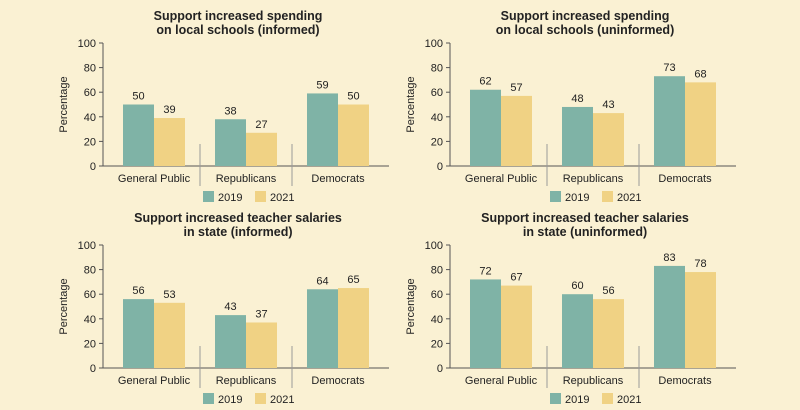 The width and height of the screenshot is (800, 410). What do you see at coordinates (169, 295) in the screenshot?
I see `data-label: 53` at bounding box center [169, 295].